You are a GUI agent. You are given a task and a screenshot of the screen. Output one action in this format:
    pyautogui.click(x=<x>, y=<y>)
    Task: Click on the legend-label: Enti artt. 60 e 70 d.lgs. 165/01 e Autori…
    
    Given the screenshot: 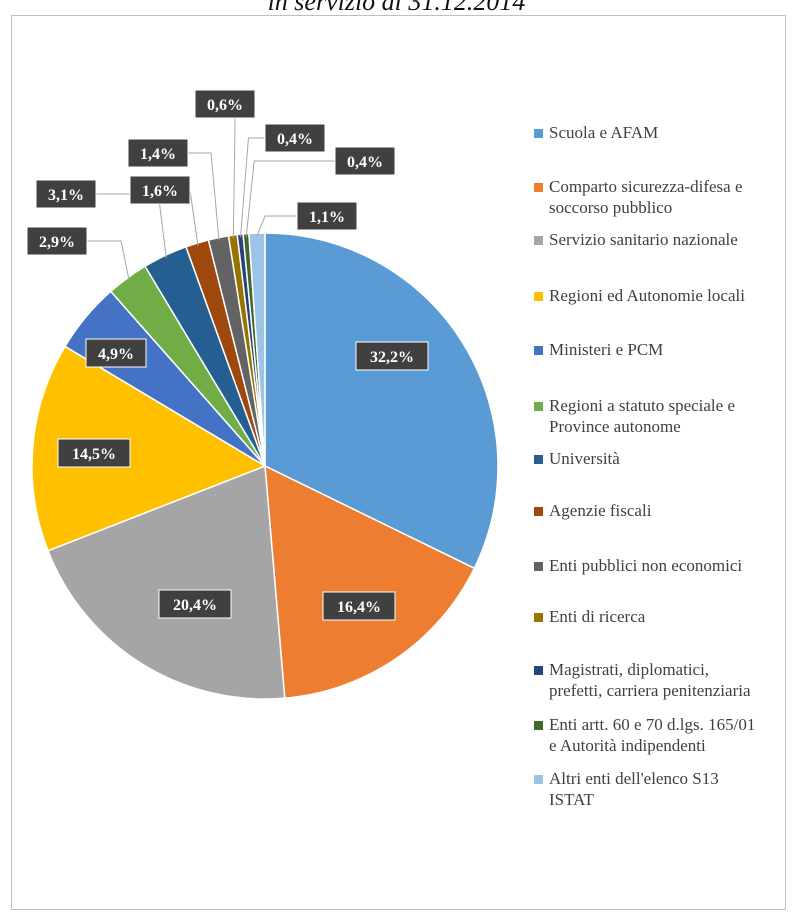 What is the action you would take?
    pyautogui.click(x=652, y=735)
    